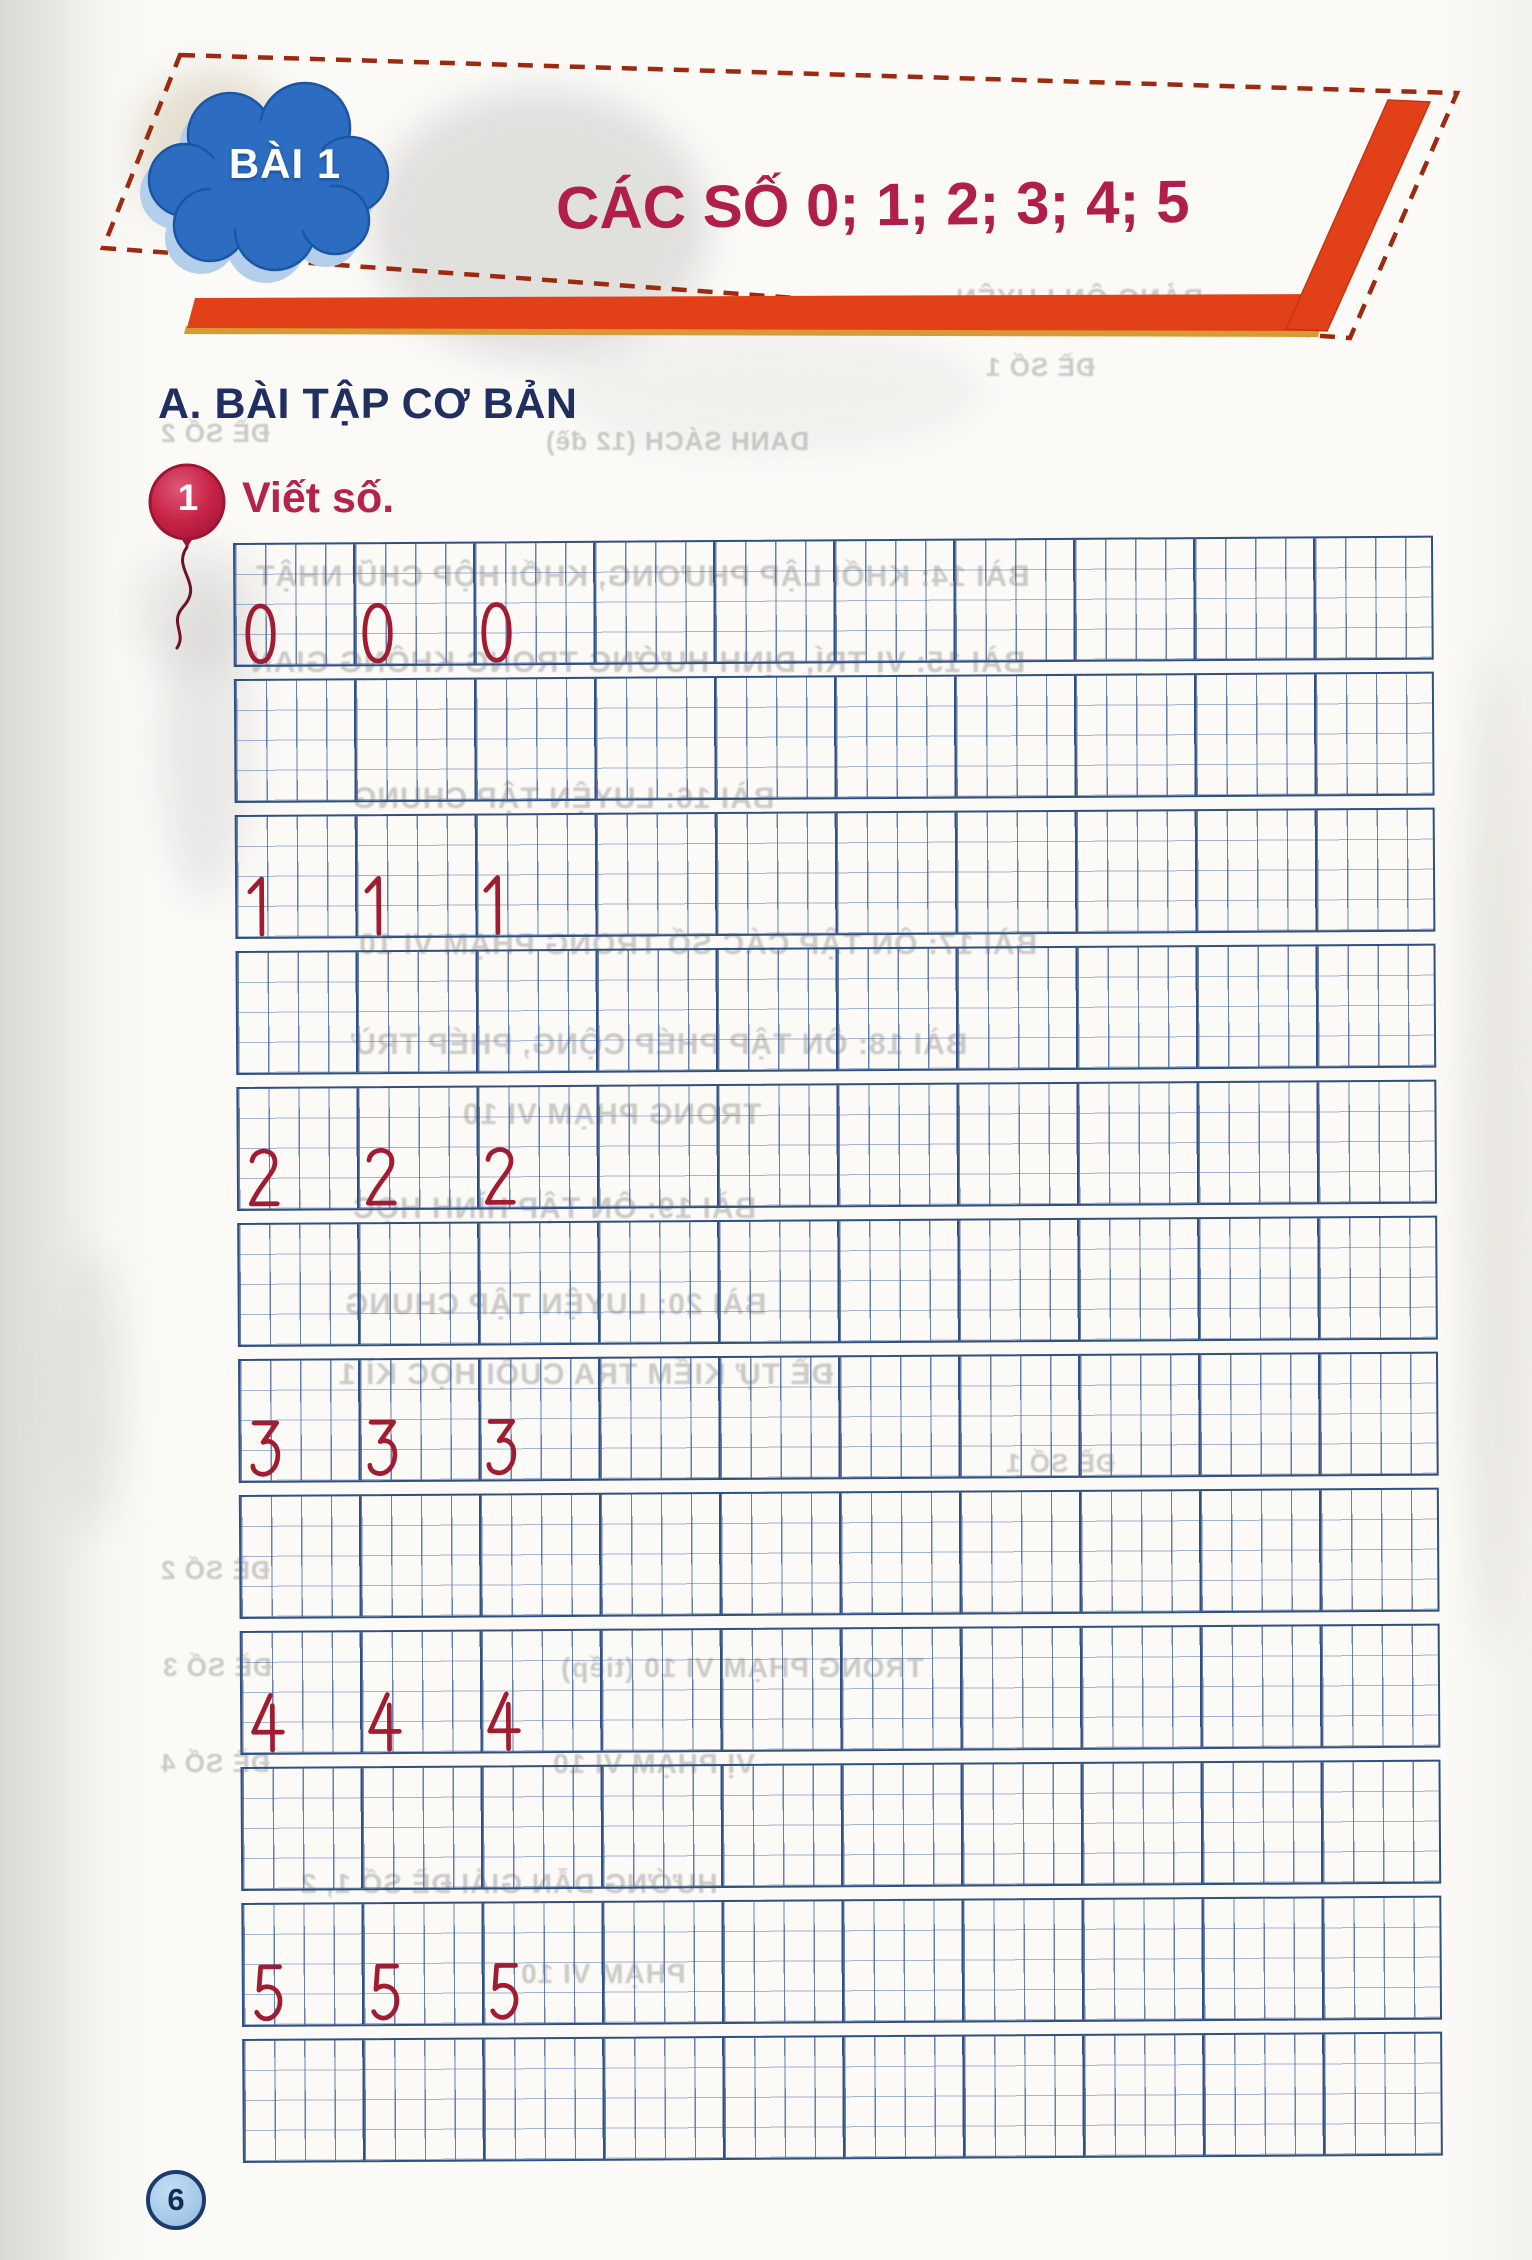  Describe the element at coordinates (1358, 215) in the screenshot. I see `banner-ribbon-slant` at that location.